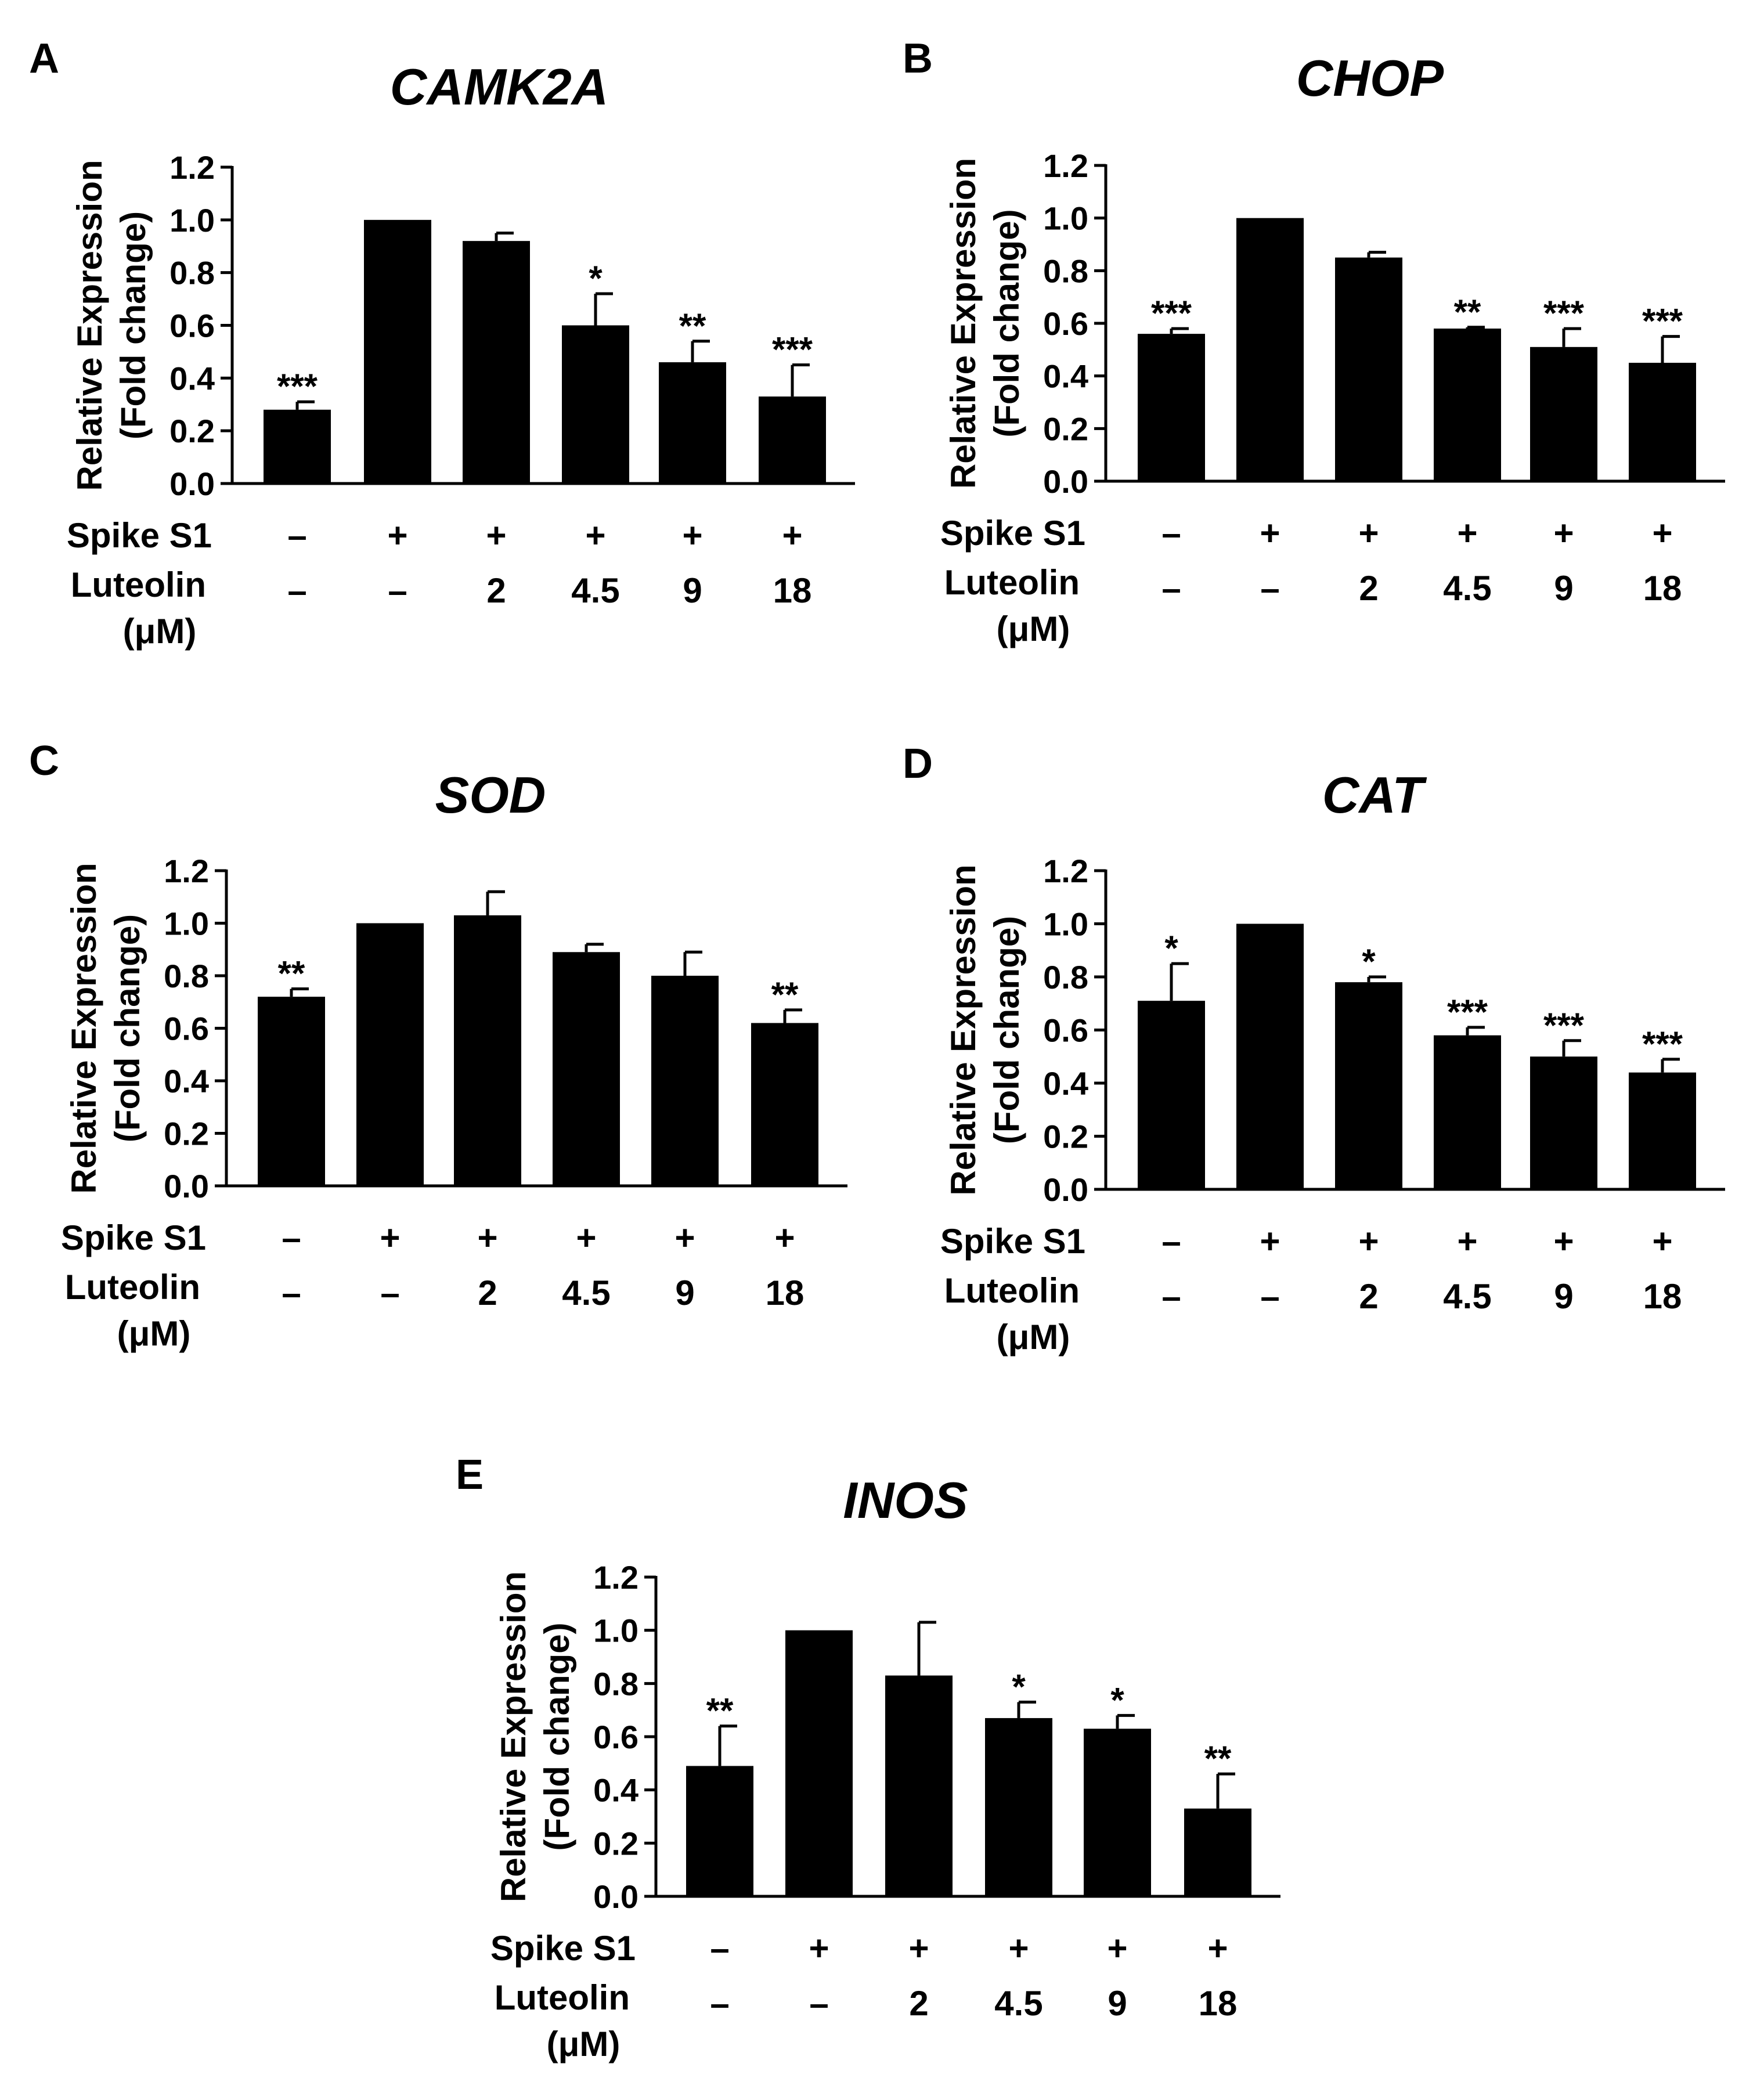 This screenshot has width=1764, height=2096. Describe the element at coordinates (89, 325) in the screenshot. I see `y-axis-label: Relative Expression` at that location.